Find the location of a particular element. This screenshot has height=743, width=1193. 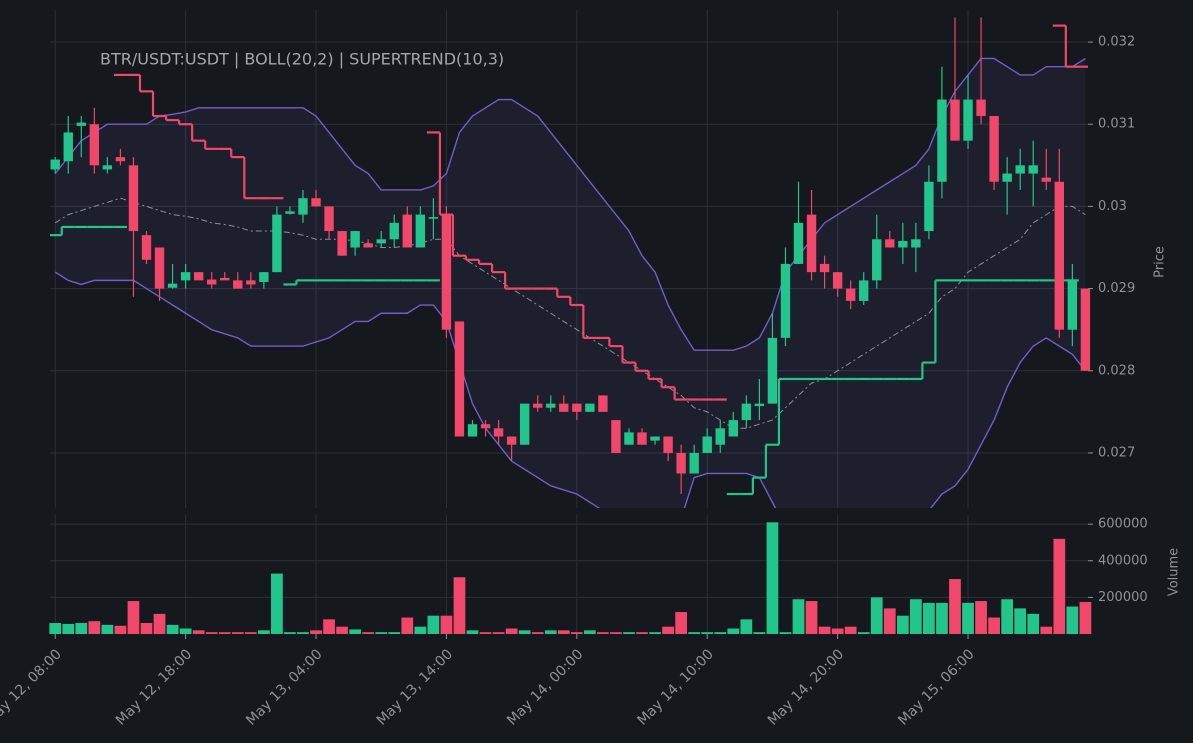

x-tick-label: May 13, 04:00 is located at coordinates (284, 687).